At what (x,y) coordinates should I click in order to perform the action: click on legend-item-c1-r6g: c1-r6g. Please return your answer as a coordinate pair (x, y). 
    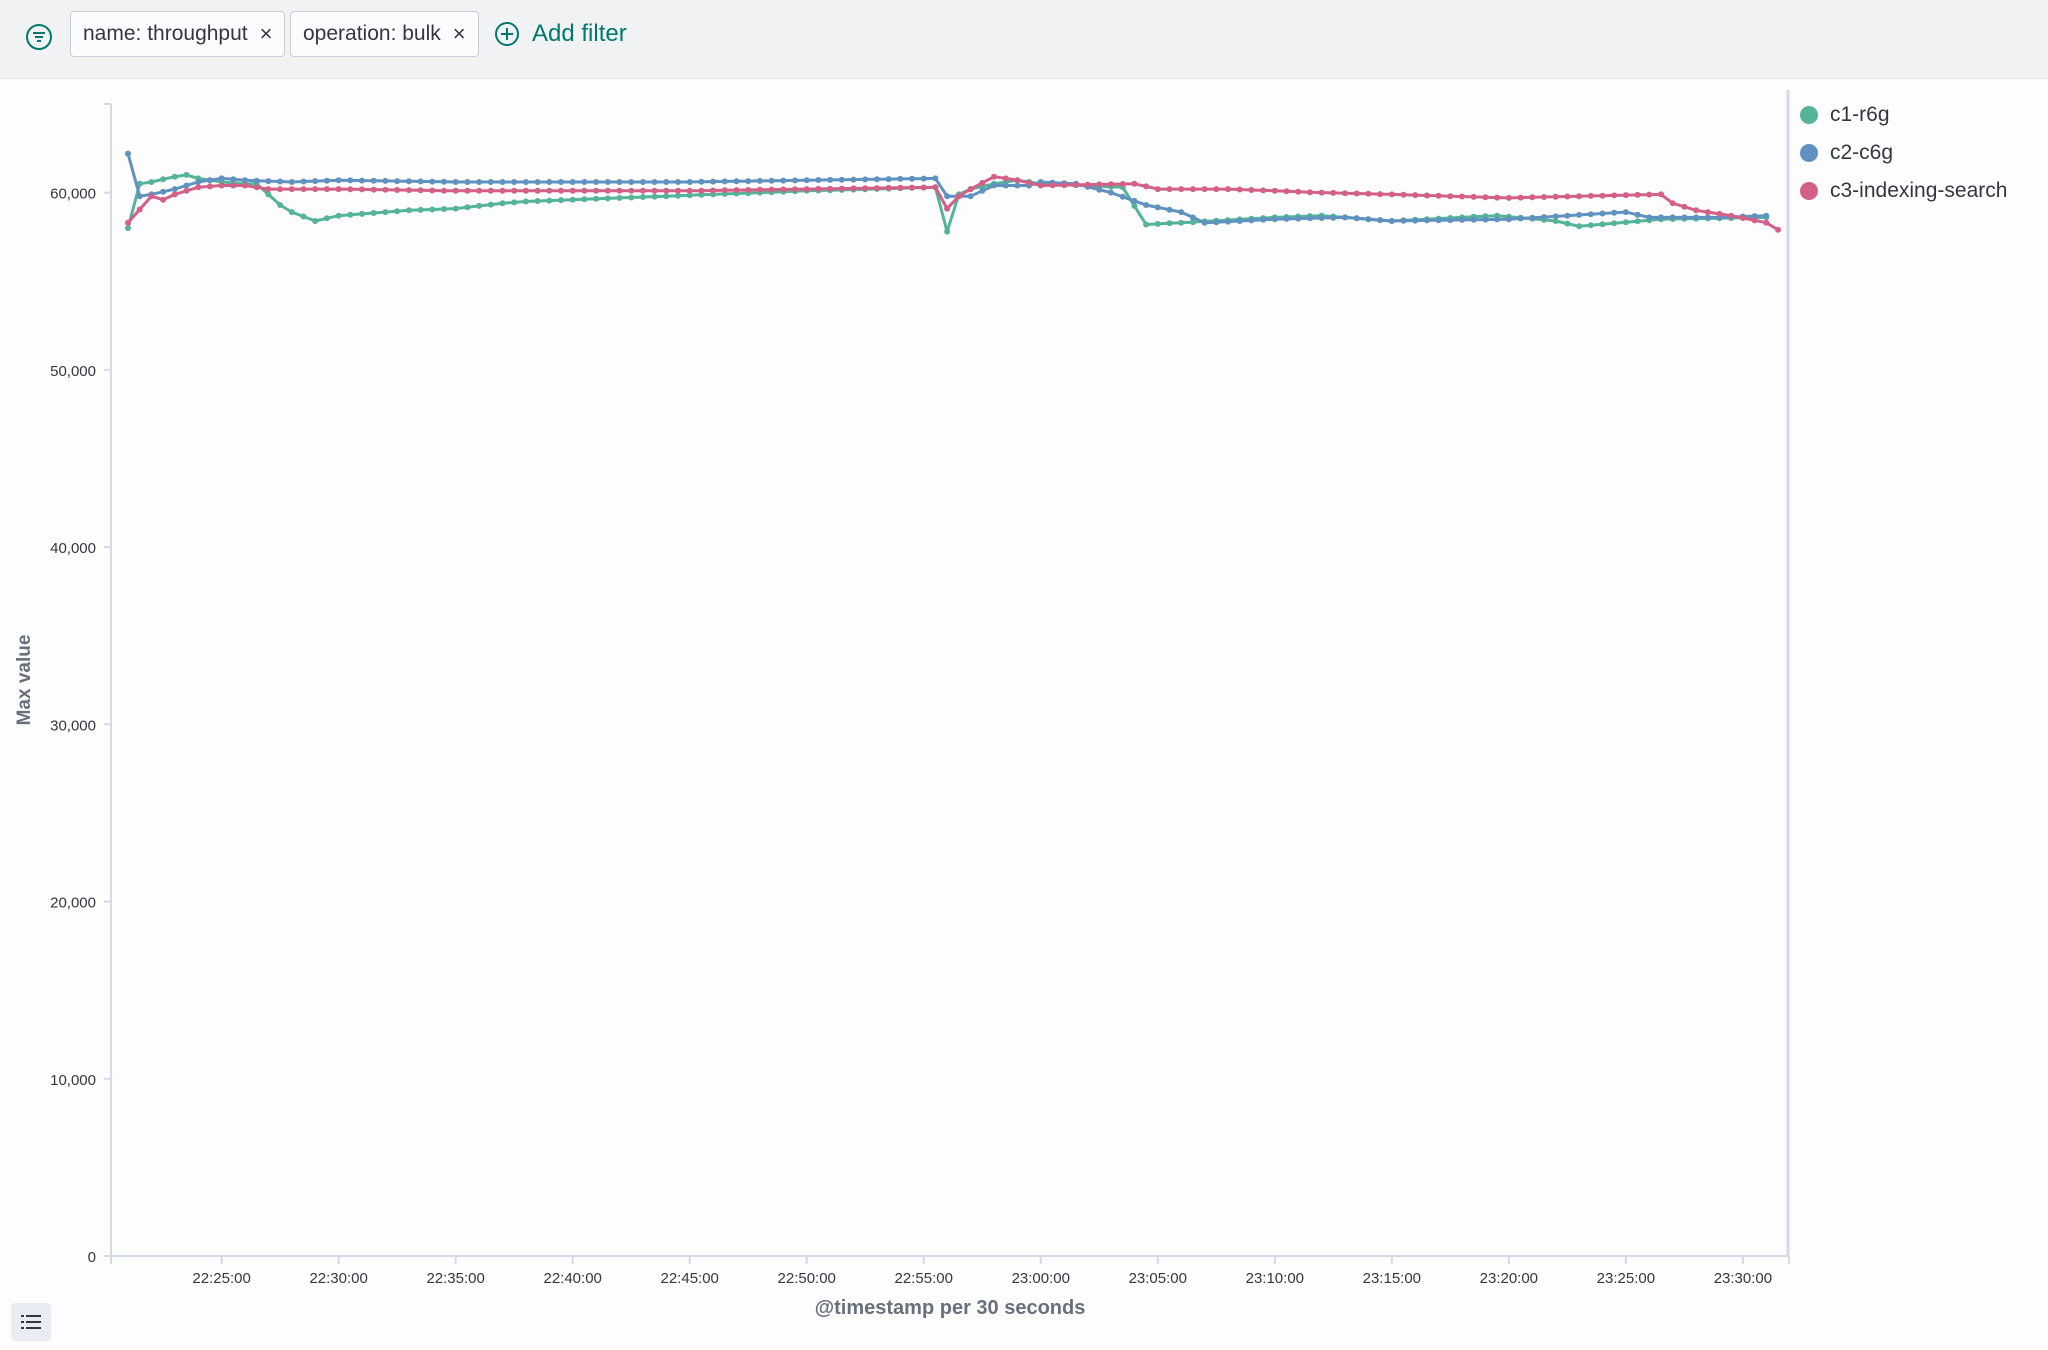
    Looking at the image, I should click on (1903, 115).